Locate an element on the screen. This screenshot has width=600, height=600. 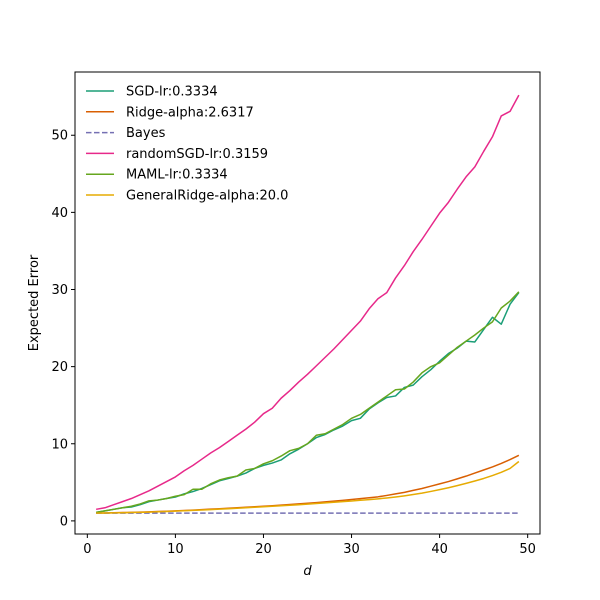
y-tick-label: 50 is located at coordinates (59, 136).